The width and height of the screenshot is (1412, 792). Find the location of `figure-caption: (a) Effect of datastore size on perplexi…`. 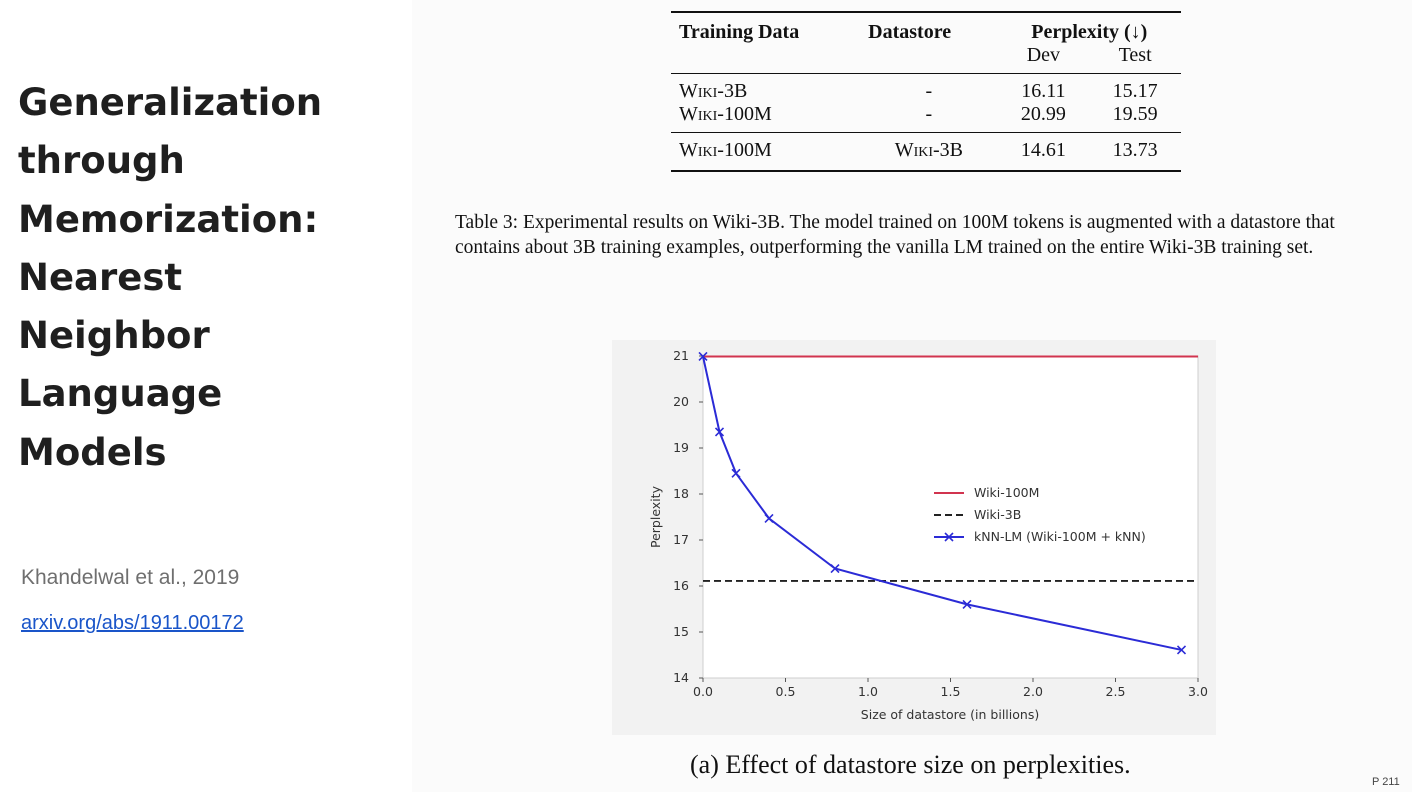

figure-caption: (a) Effect of datastore size on perplexi… is located at coordinates (910, 764).